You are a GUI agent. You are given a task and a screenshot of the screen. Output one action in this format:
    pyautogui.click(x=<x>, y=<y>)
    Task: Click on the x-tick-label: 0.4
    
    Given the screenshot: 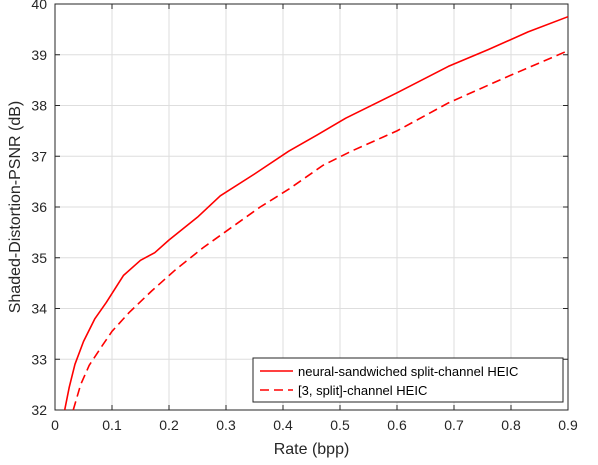 What is the action you would take?
    pyautogui.click(x=283, y=425)
    